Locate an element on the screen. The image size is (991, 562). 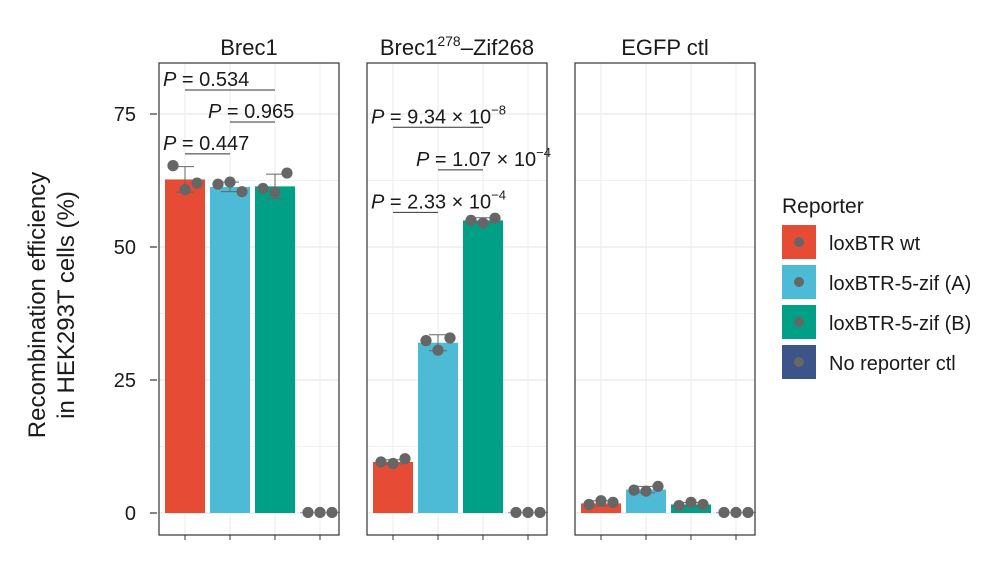
y-axis-label-line-1: Recombination efficiency is located at coordinates (37, 305).